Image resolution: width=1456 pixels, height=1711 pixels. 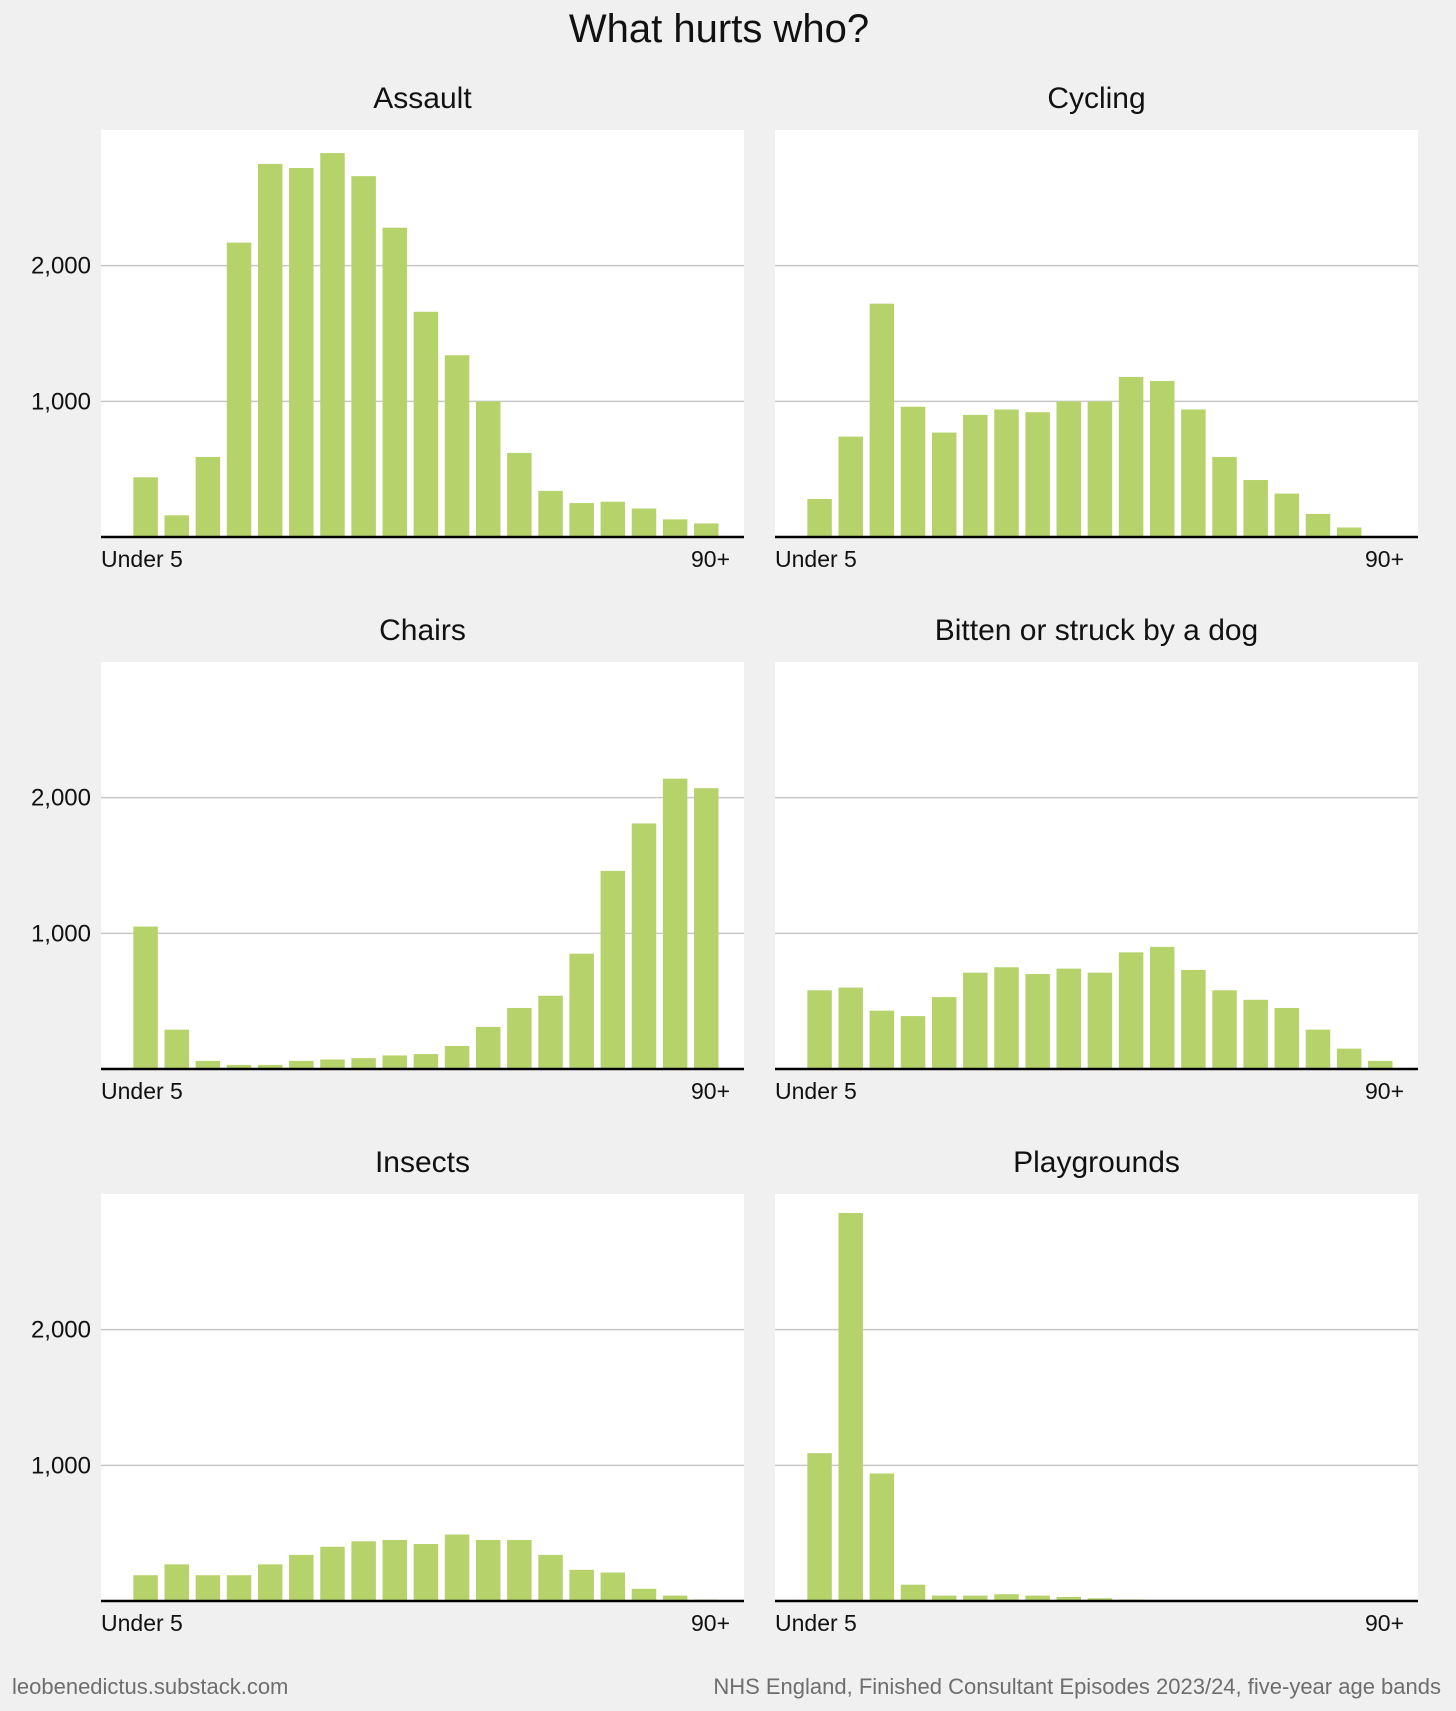 What do you see at coordinates (1096, 1162) in the screenshot?
I see `panel-title: Playgrounds` at bounding box center [1096, 1162].